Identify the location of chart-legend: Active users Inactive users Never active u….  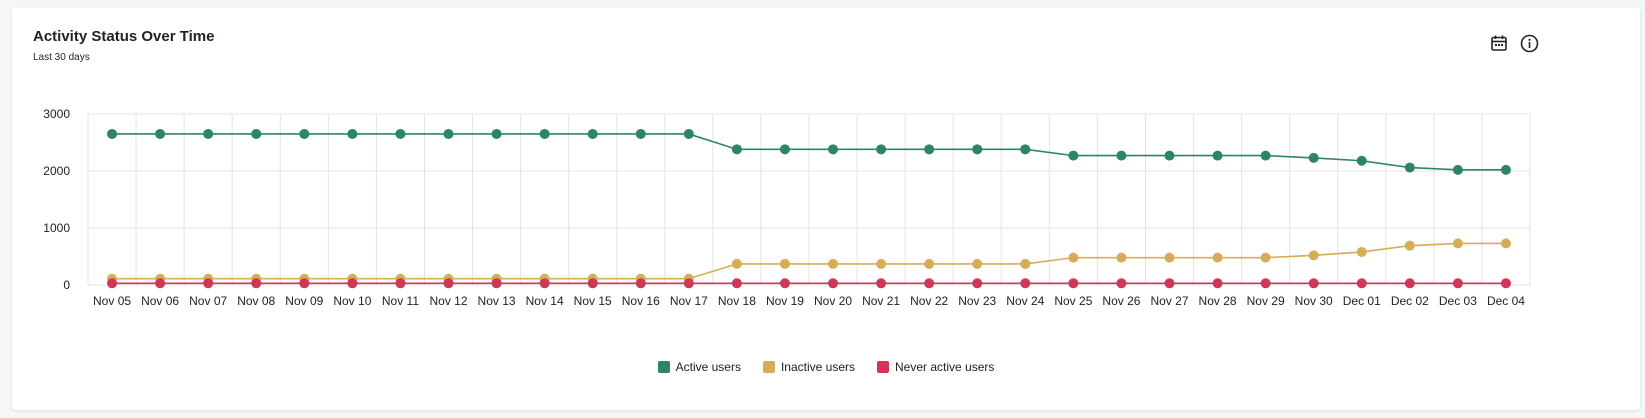
(826, 367).